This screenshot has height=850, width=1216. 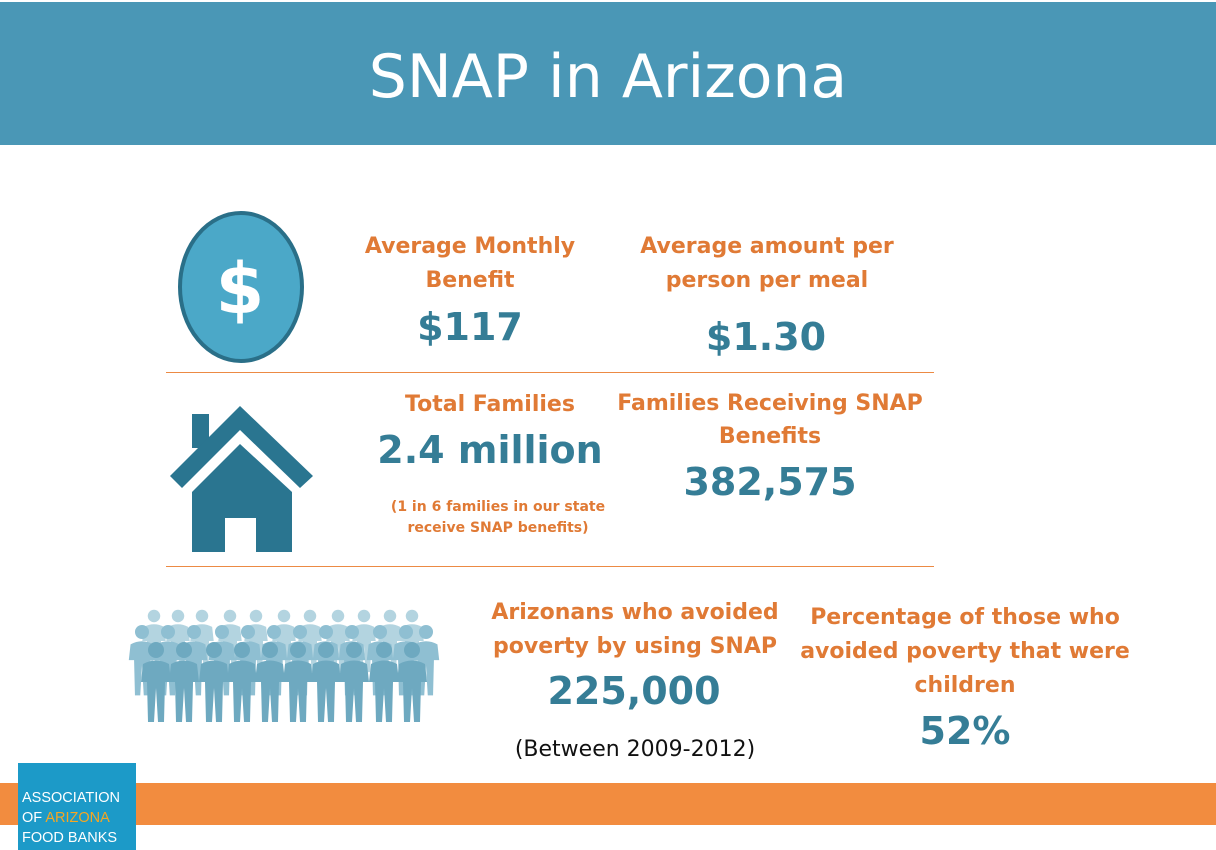 What do you see at coordinates (634, 646) in the screenshot?
I see `avoided-poverty-label-2: poverty by using SNAP` at bounding box center [634, 646].